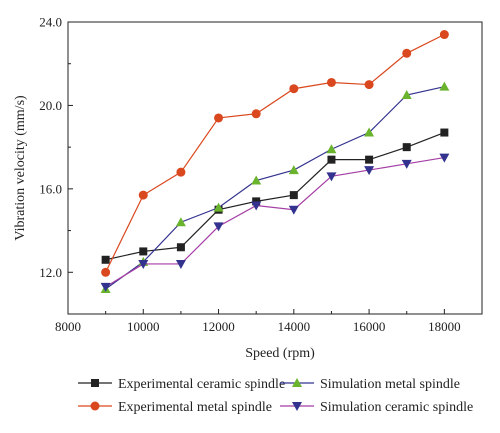  I want to click on y-tick-label: 20.0, so click(50, 105).